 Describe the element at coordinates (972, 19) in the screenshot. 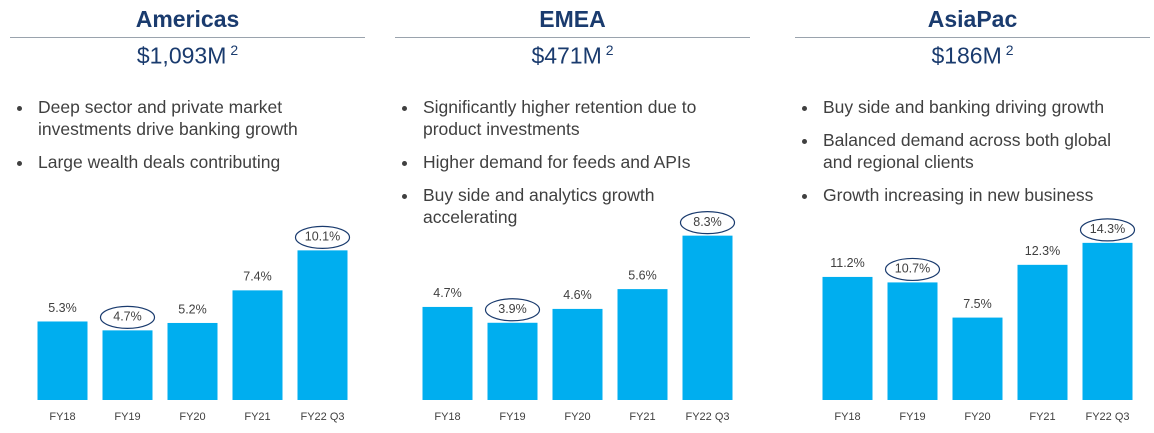

I see `panel-title: AsiaPac` at that location.